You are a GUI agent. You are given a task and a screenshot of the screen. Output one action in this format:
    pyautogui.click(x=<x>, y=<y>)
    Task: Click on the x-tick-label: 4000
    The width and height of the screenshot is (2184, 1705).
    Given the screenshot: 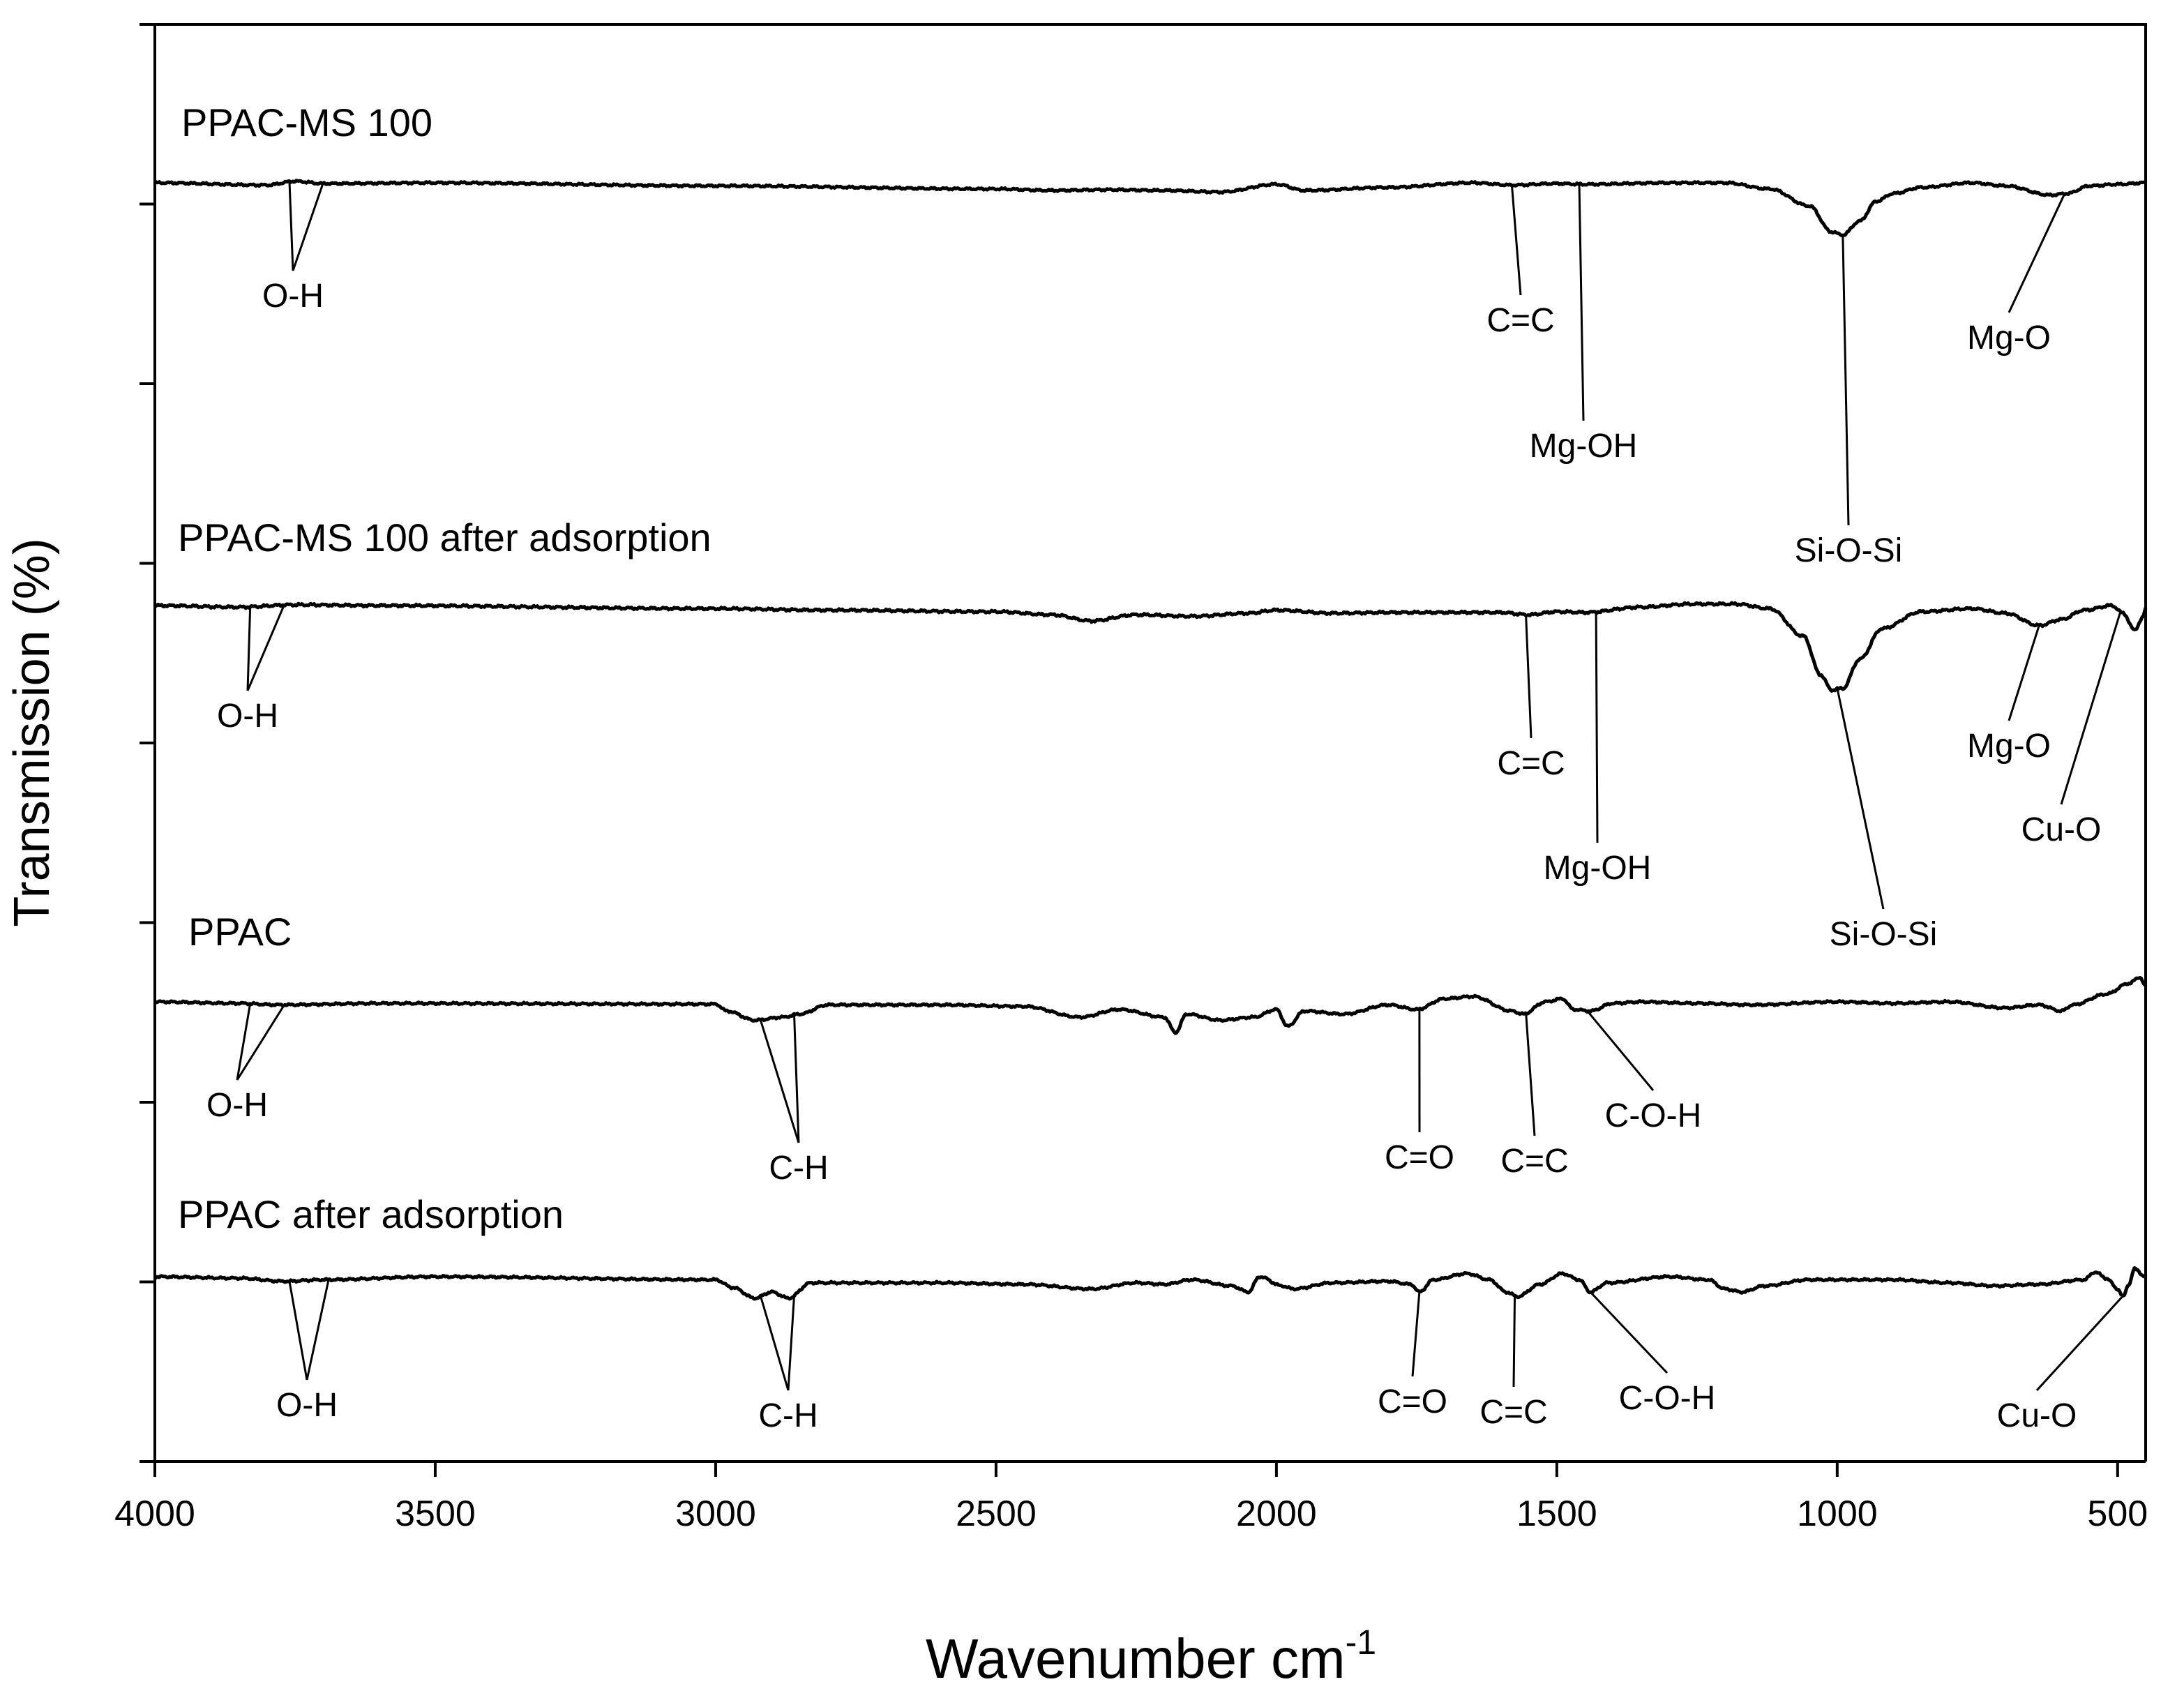 What is the action you would take?
    pyautogui.click(x=154, y=1514)
    